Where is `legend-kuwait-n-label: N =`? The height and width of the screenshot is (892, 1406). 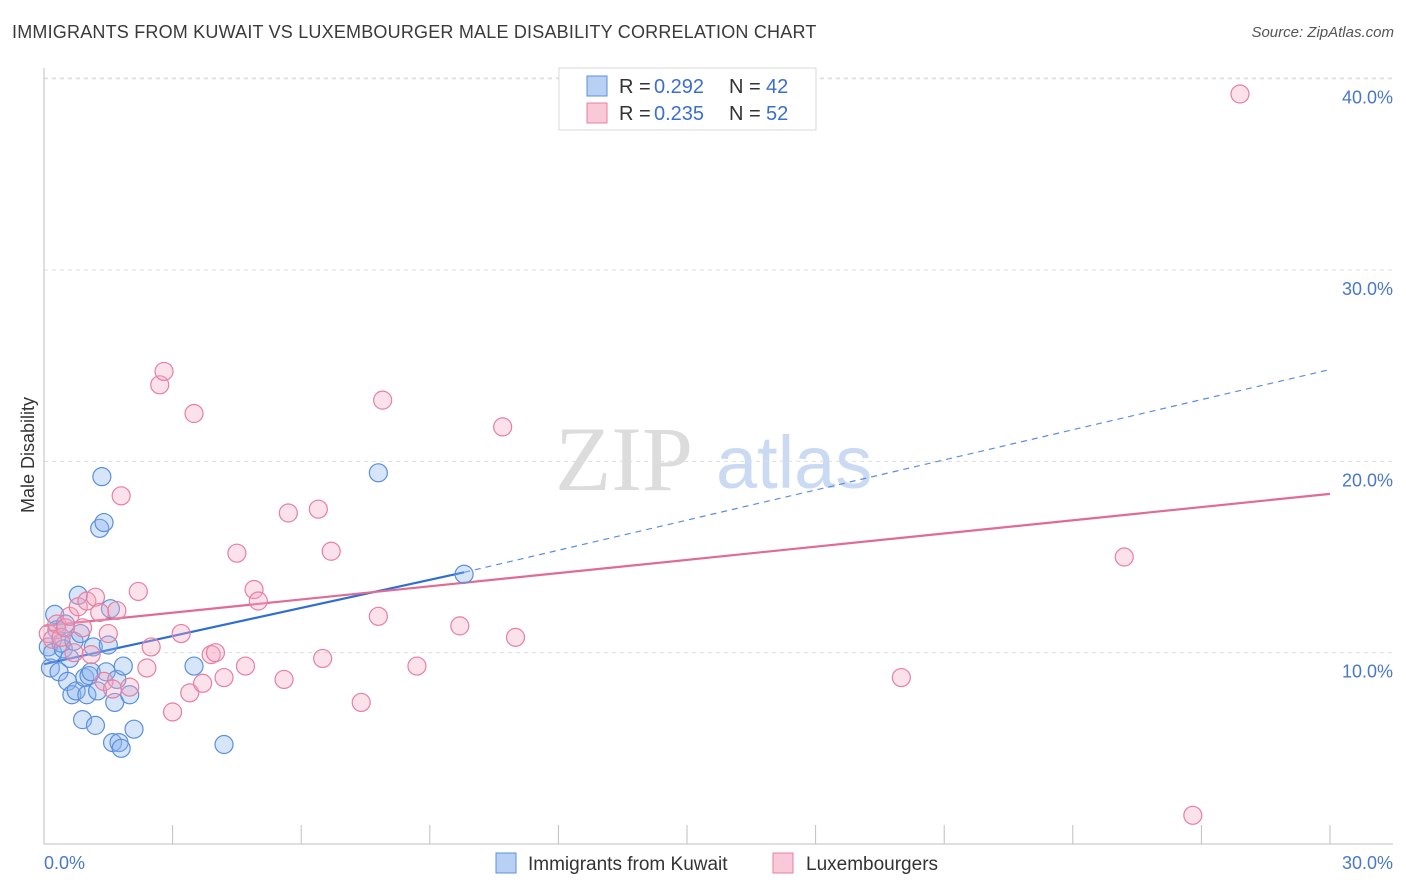 legend-kuwait-n-label: N = is located at coordinates (745, 87).